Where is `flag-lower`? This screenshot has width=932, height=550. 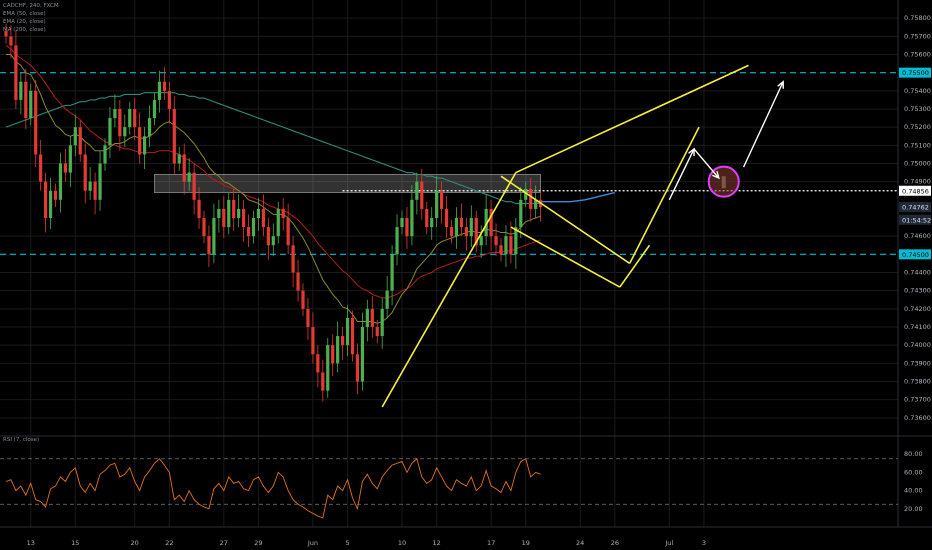 flag-lower is located at coordinates (565, 257).